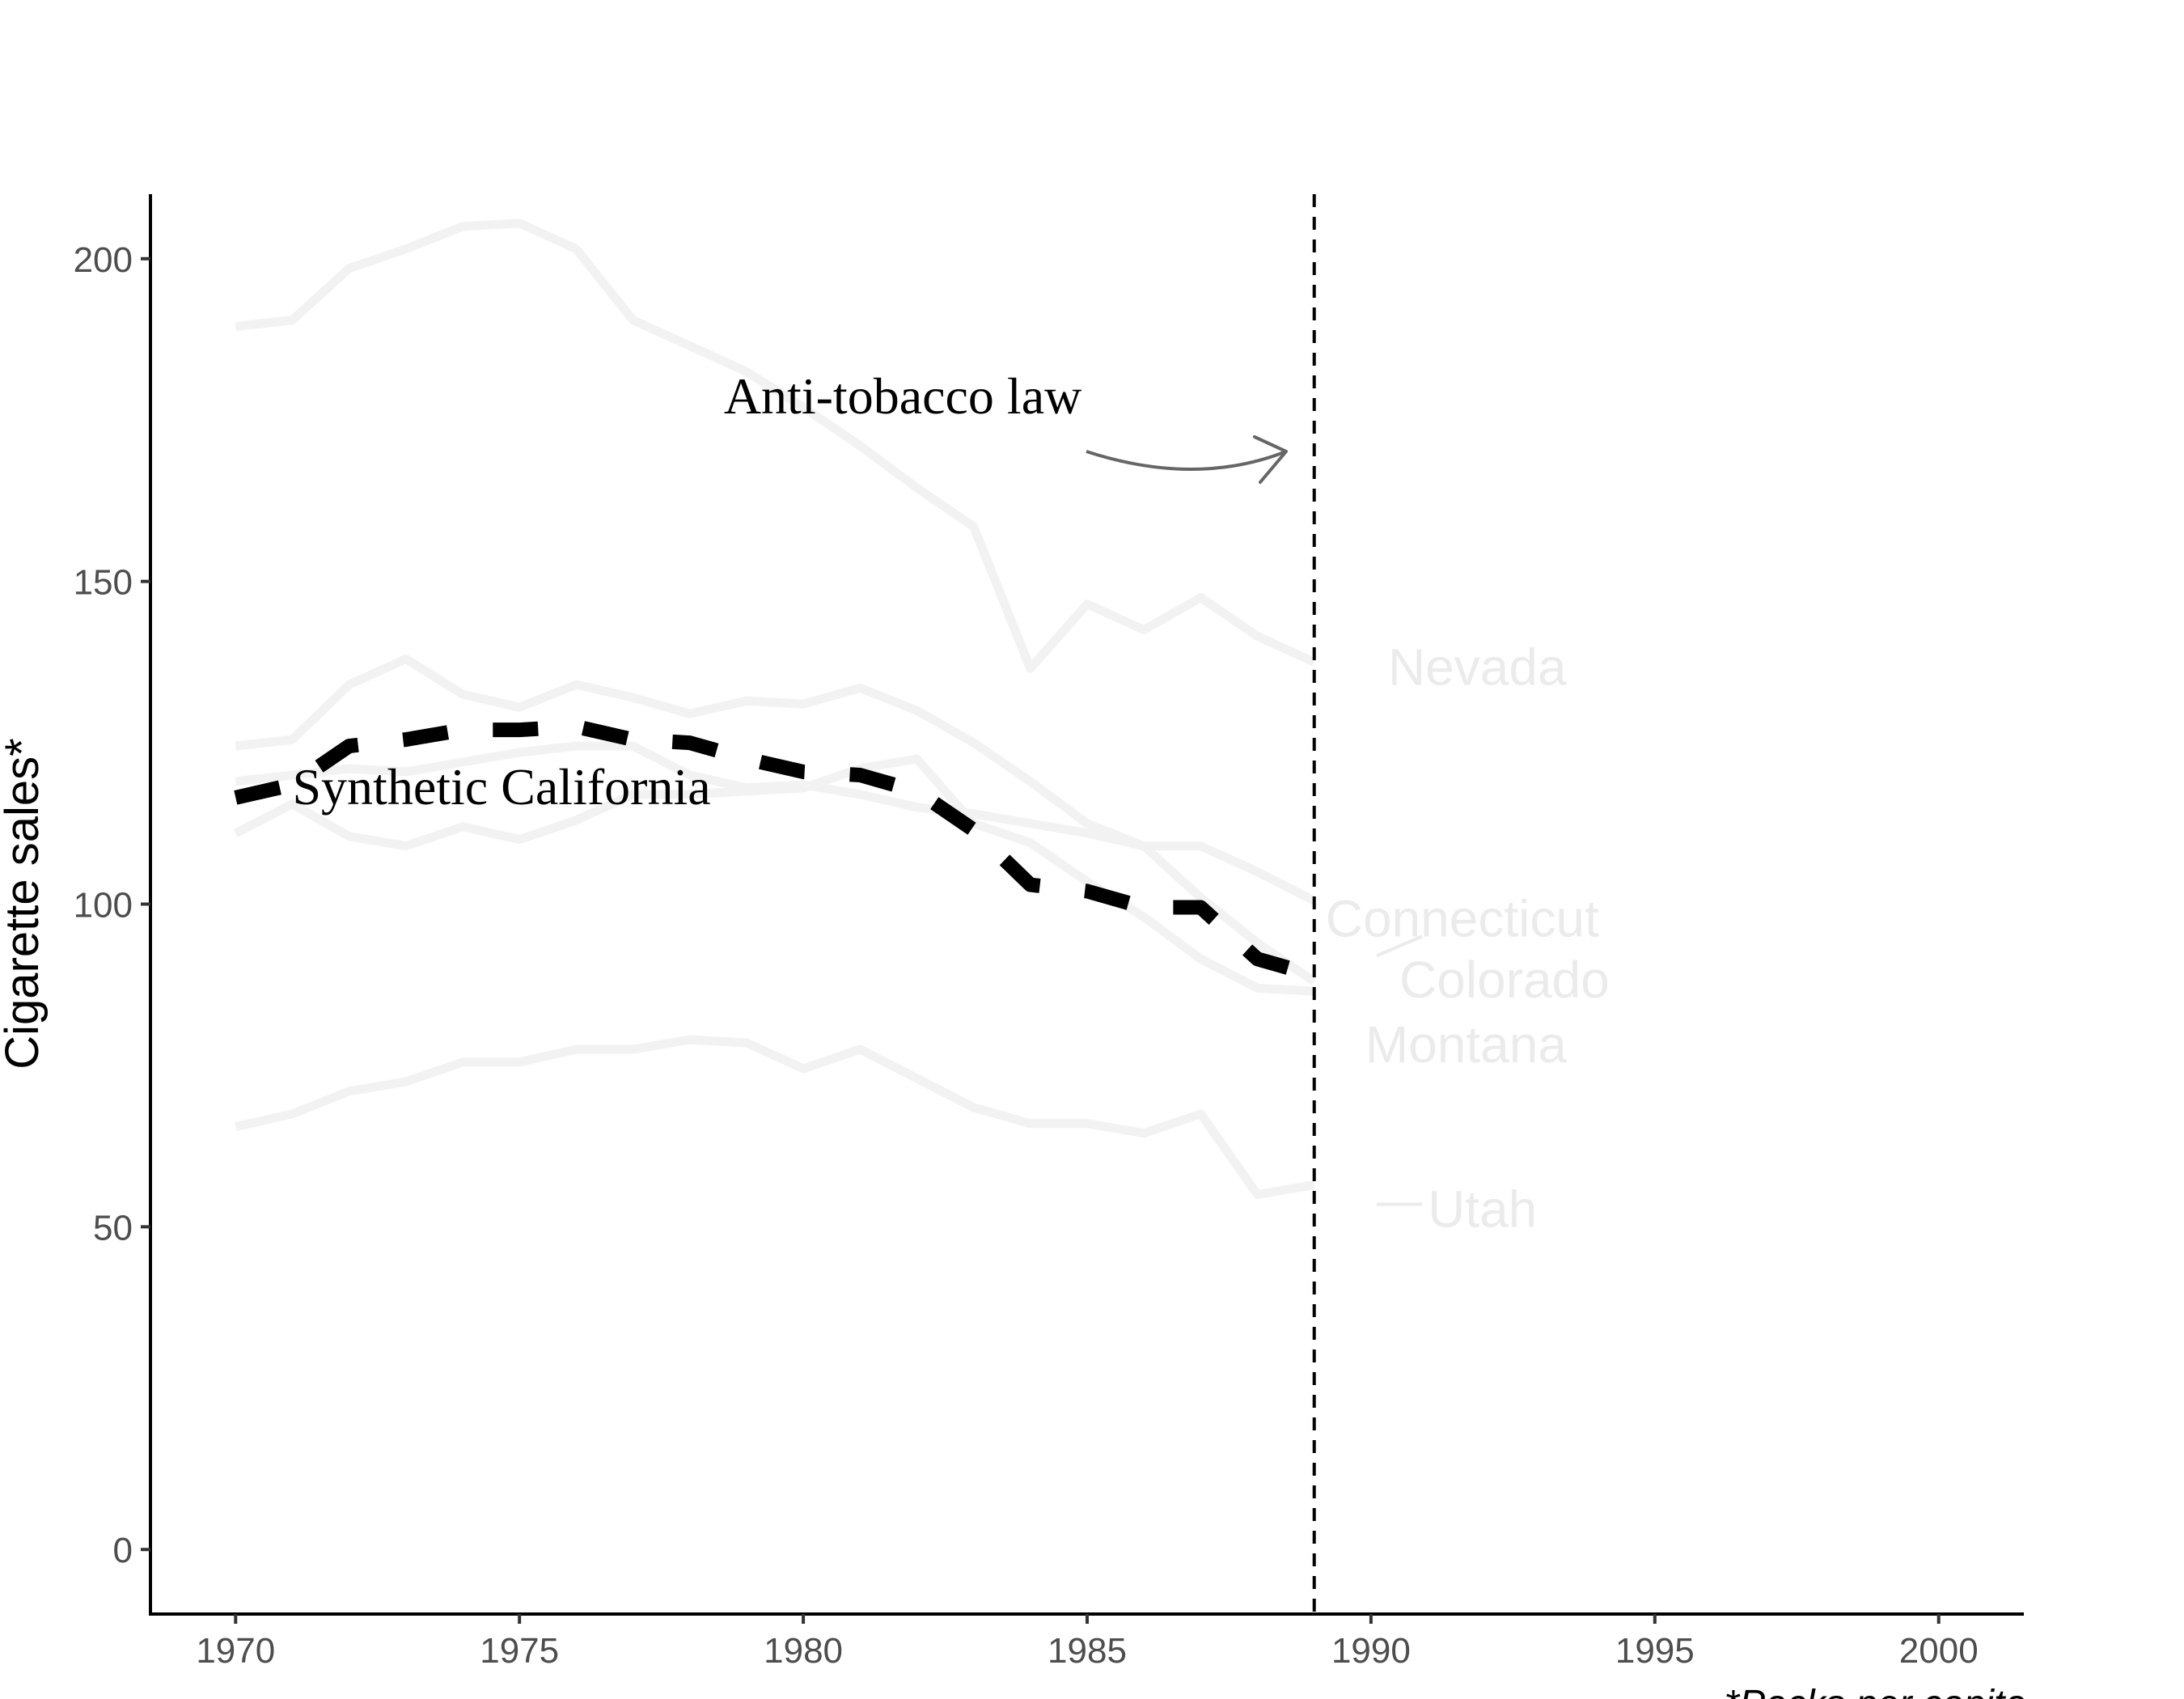 This screenshot has height=1699, width=2184. I want to click on annotation-arrow-layer, so click(1186, 459).